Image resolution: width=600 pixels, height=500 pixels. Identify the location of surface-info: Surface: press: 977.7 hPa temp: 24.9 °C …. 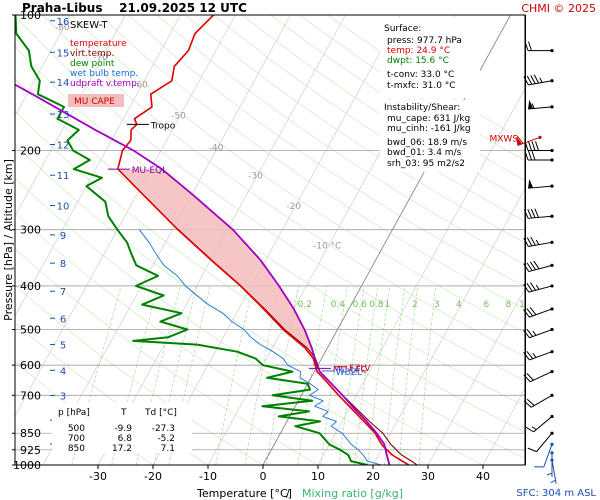
(430, 58).